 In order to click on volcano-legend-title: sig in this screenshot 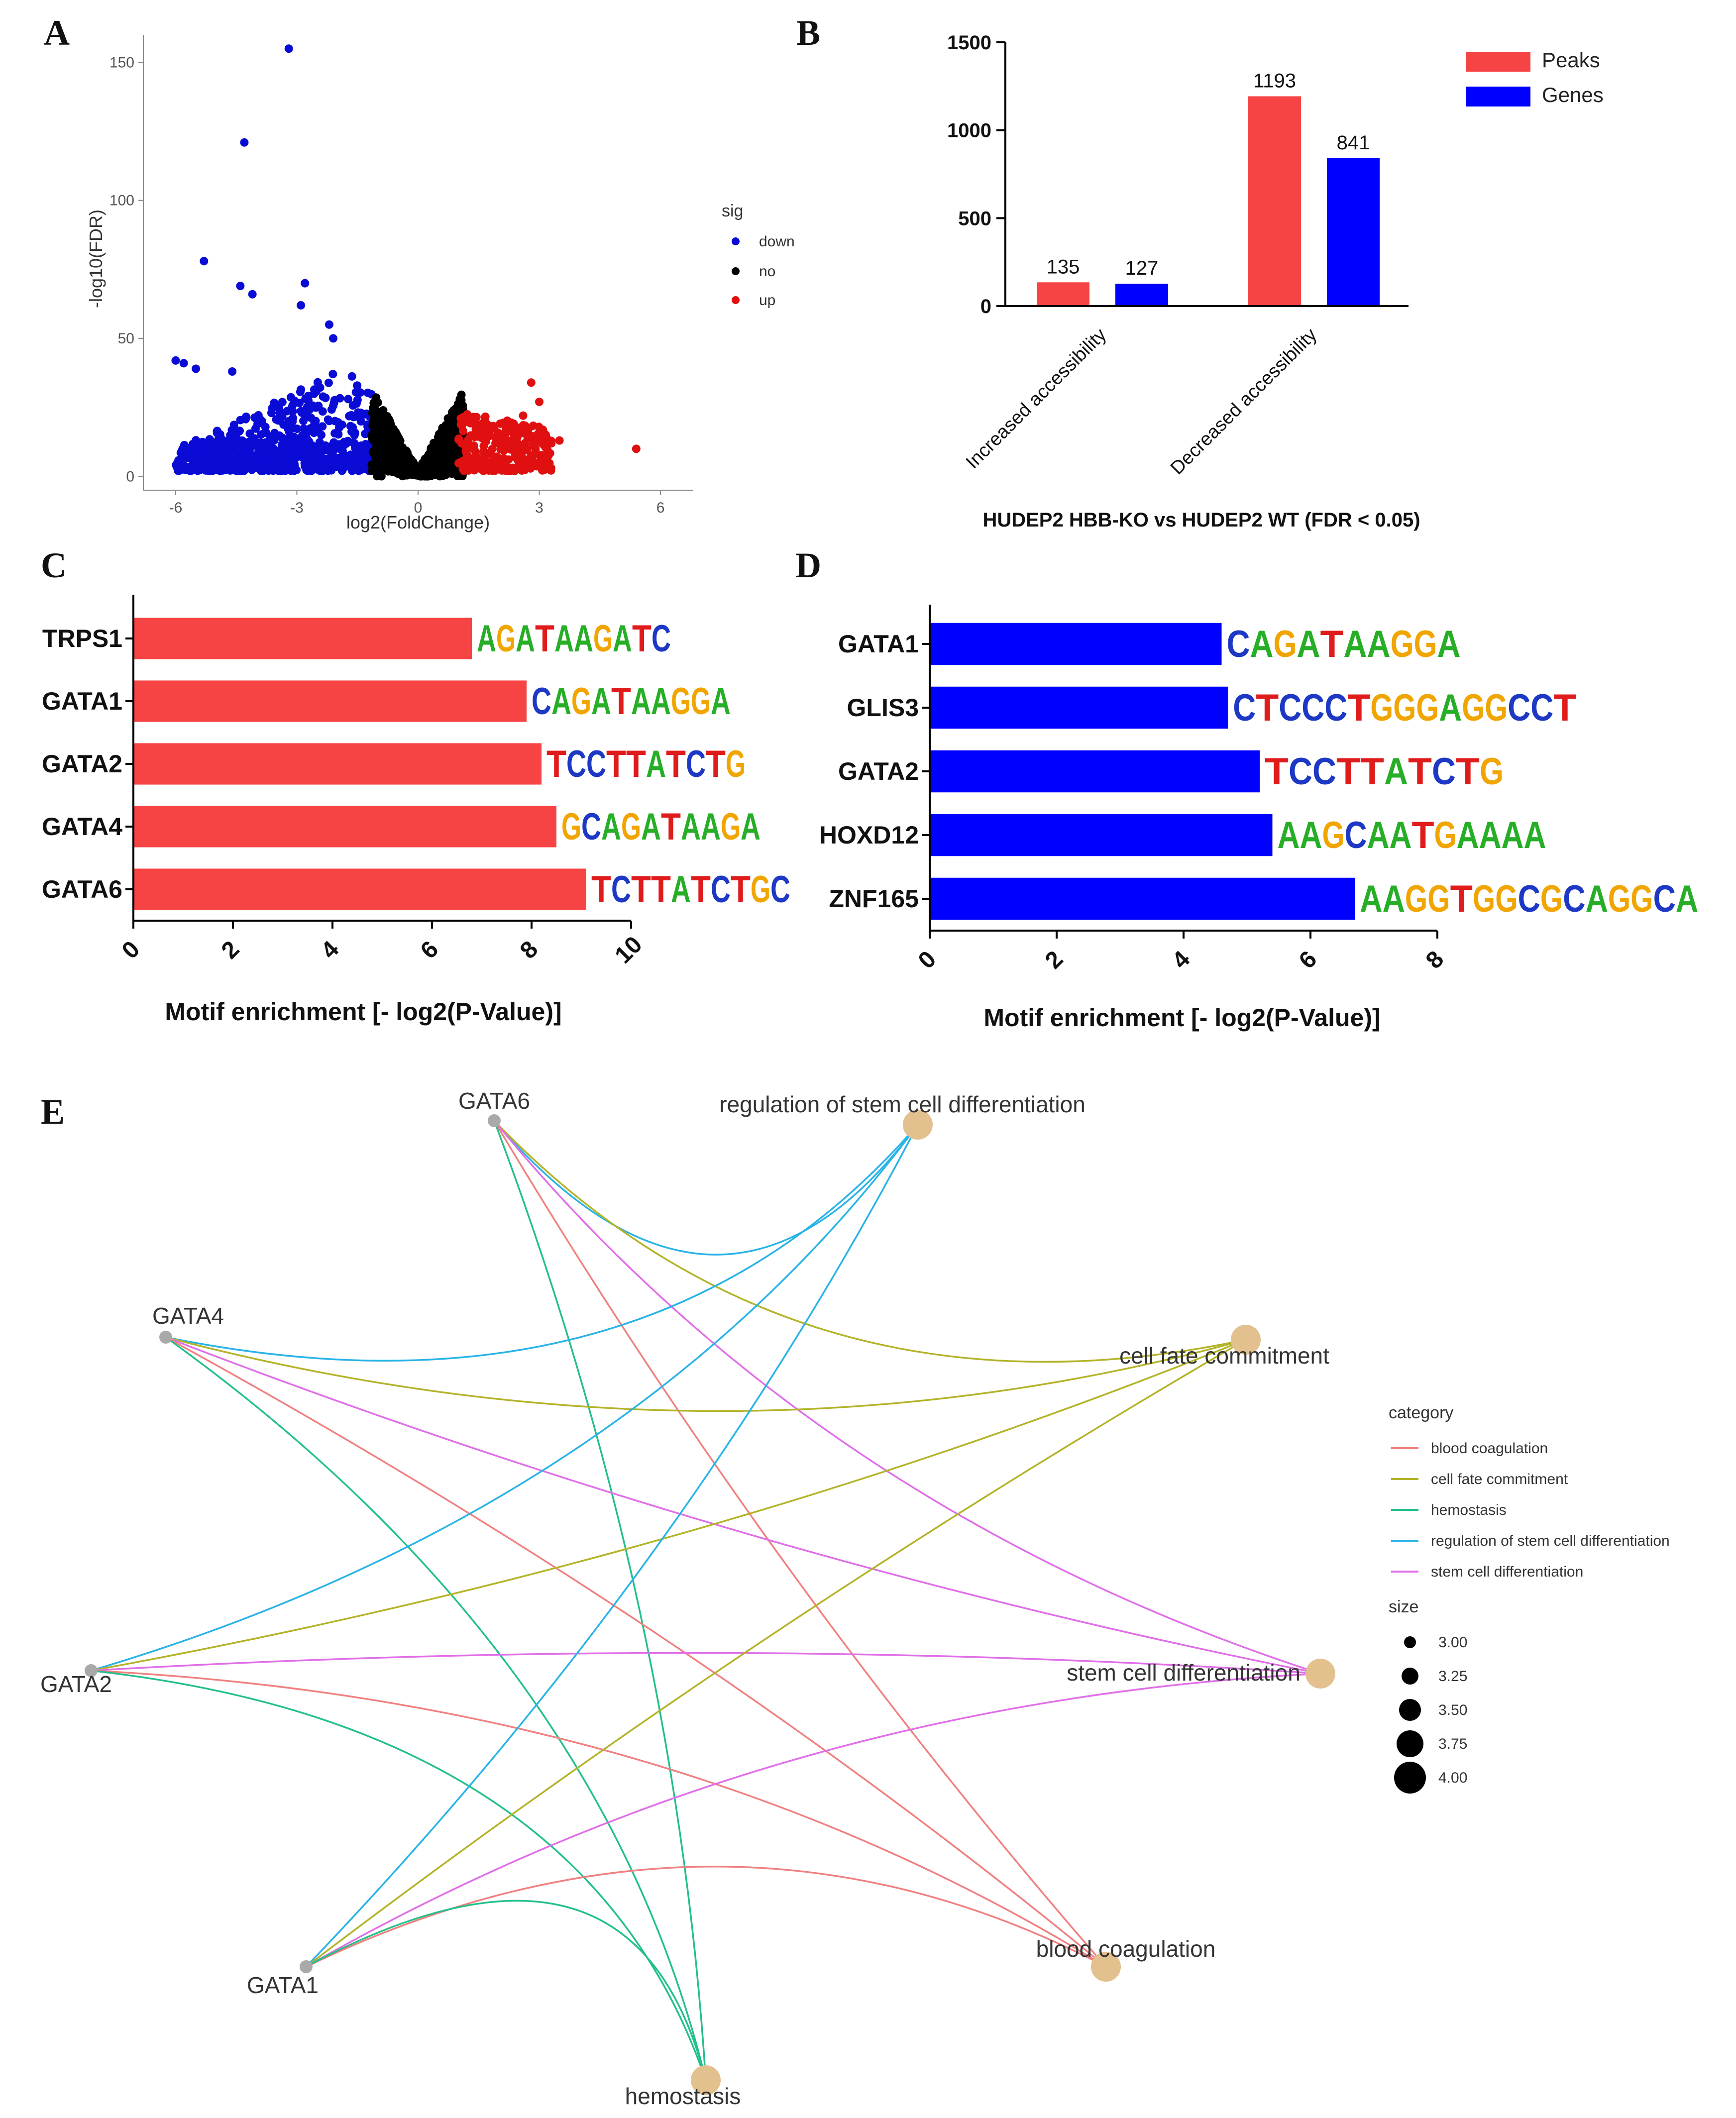, I will do `click(732, 211)`.